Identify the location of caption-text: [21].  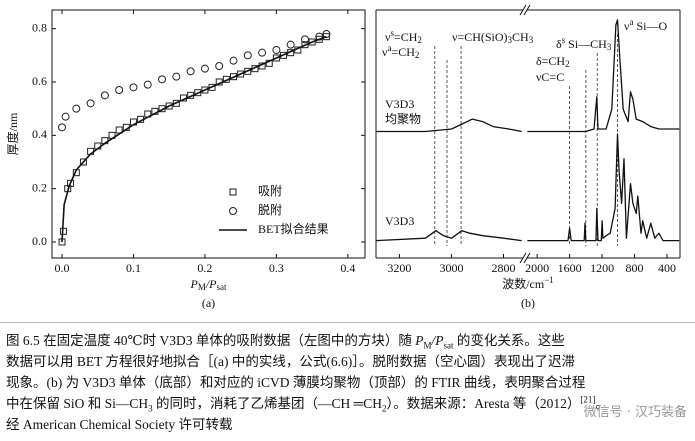
(588, 399).